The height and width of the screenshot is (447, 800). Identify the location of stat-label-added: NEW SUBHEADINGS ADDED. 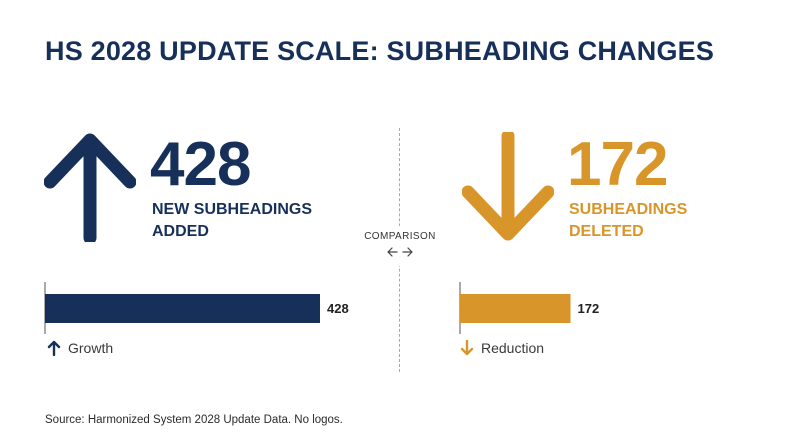
(232, 220).